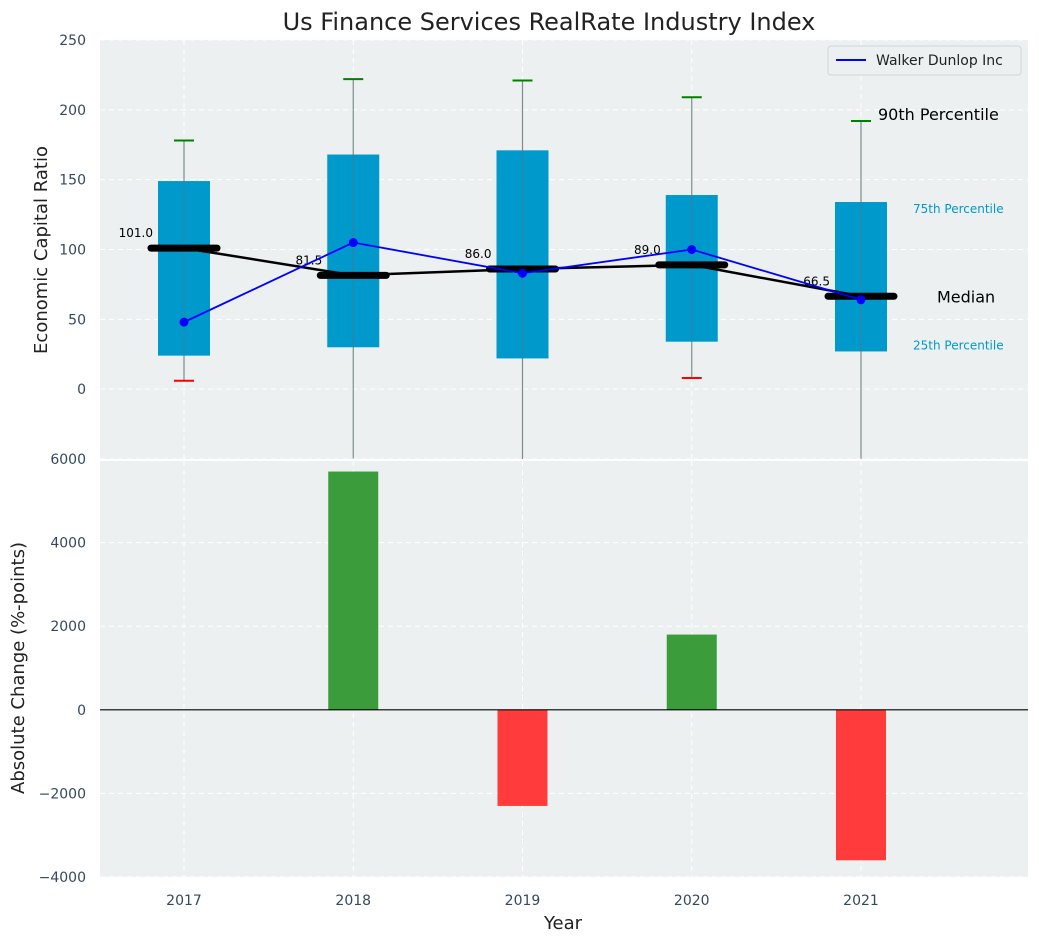 The image size is (1039, 942). What do you see at coordinates (523, 901) in the screenshot?
I see `x-tick-label: 2019` at bounding box center [523, 901].